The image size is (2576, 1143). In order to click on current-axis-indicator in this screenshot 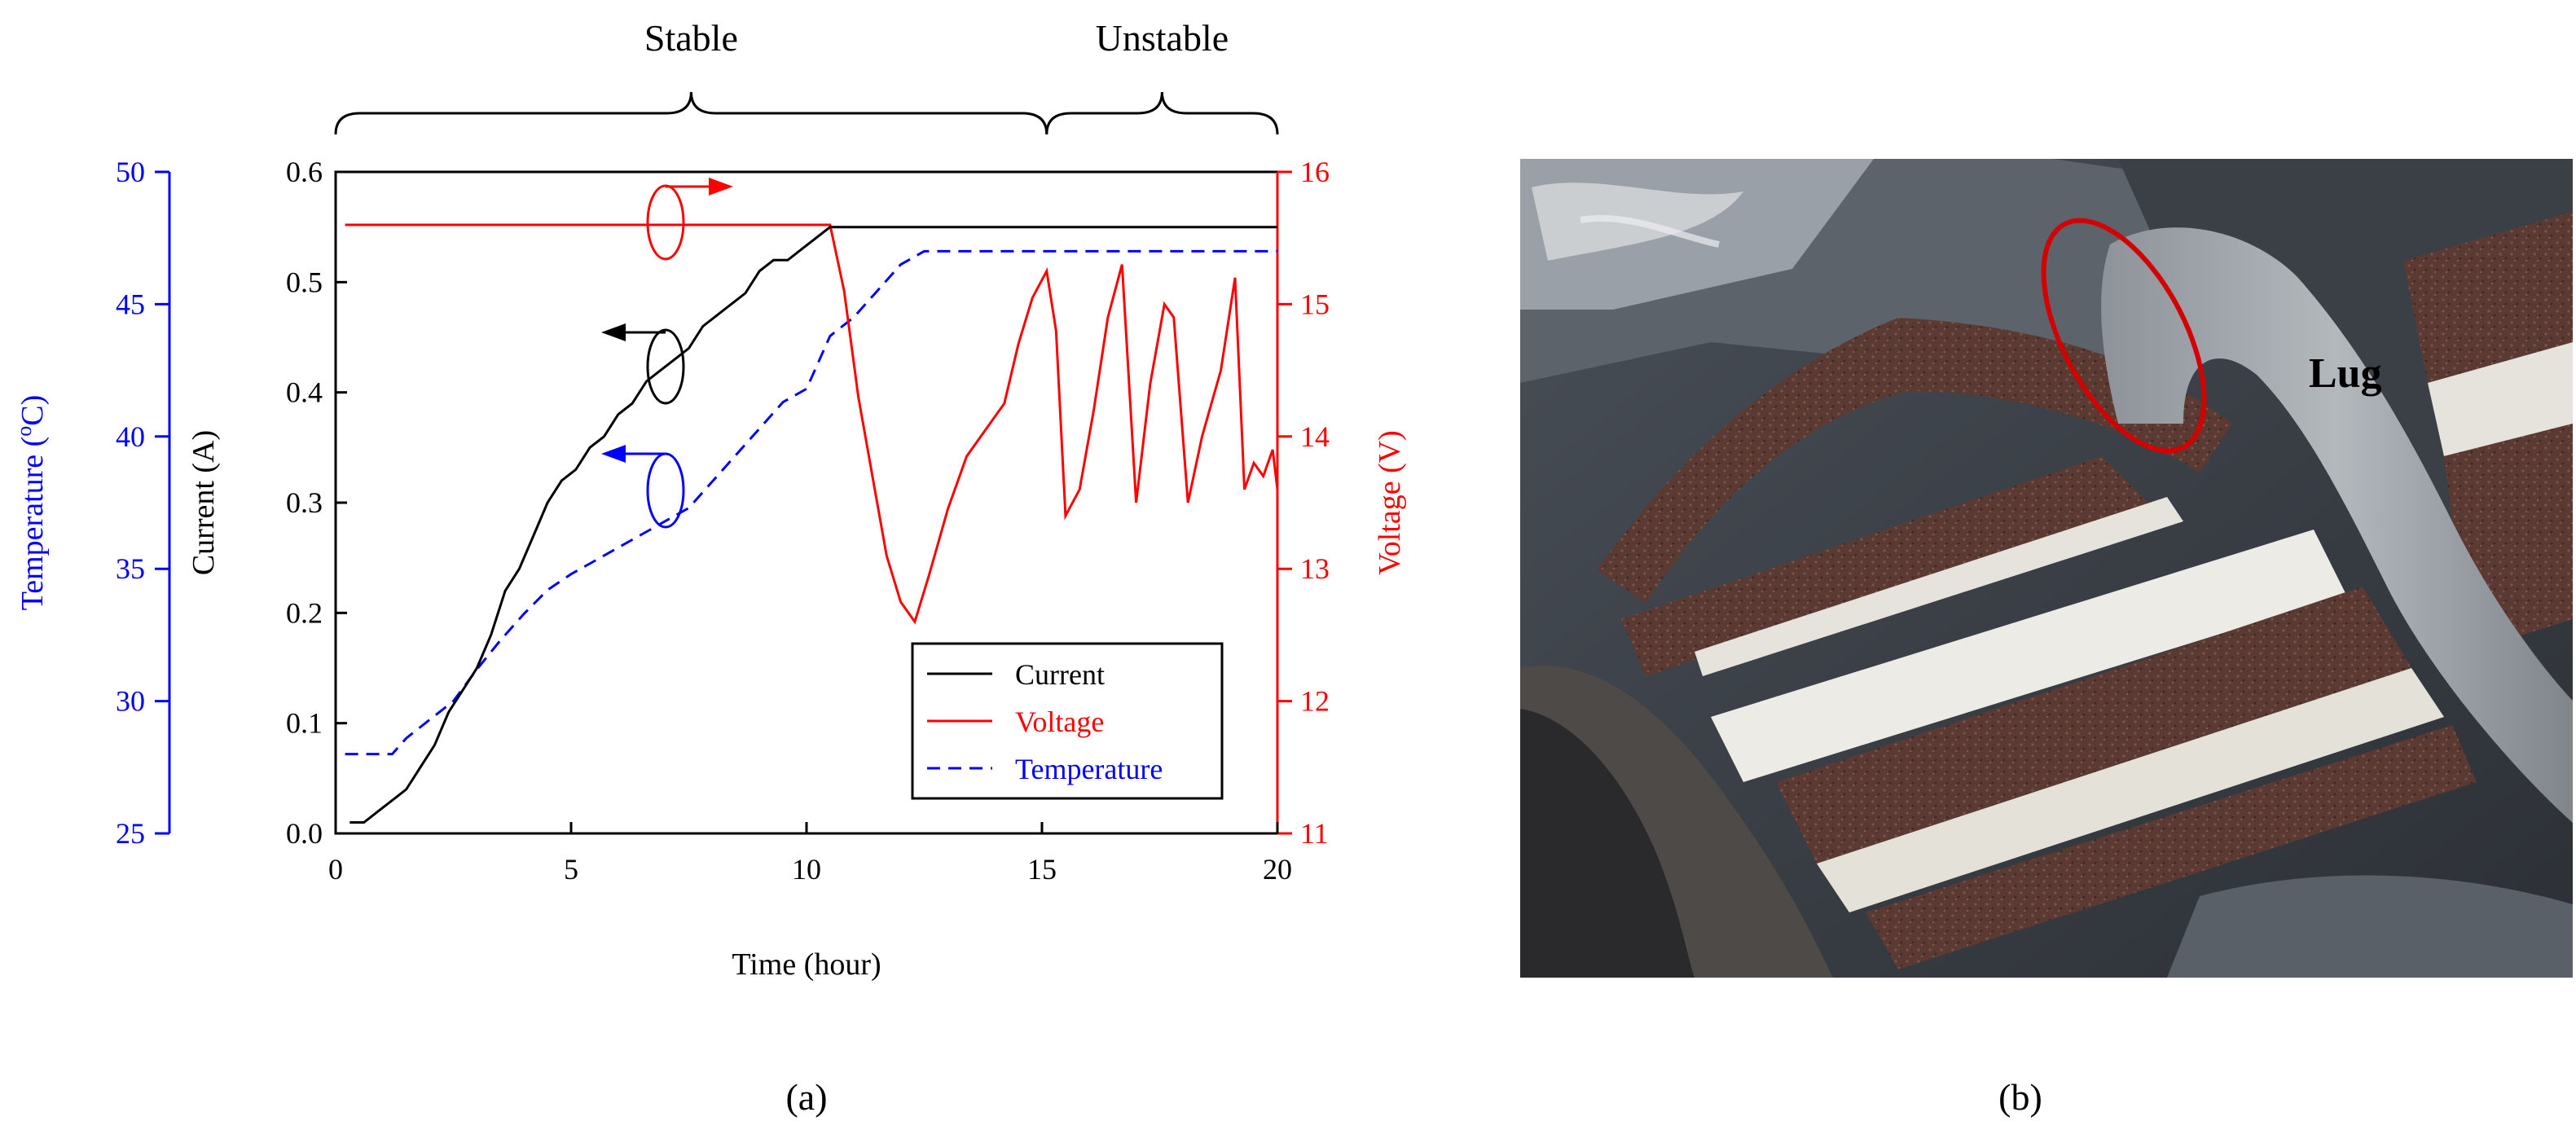, I will do `click(643, 364)`.